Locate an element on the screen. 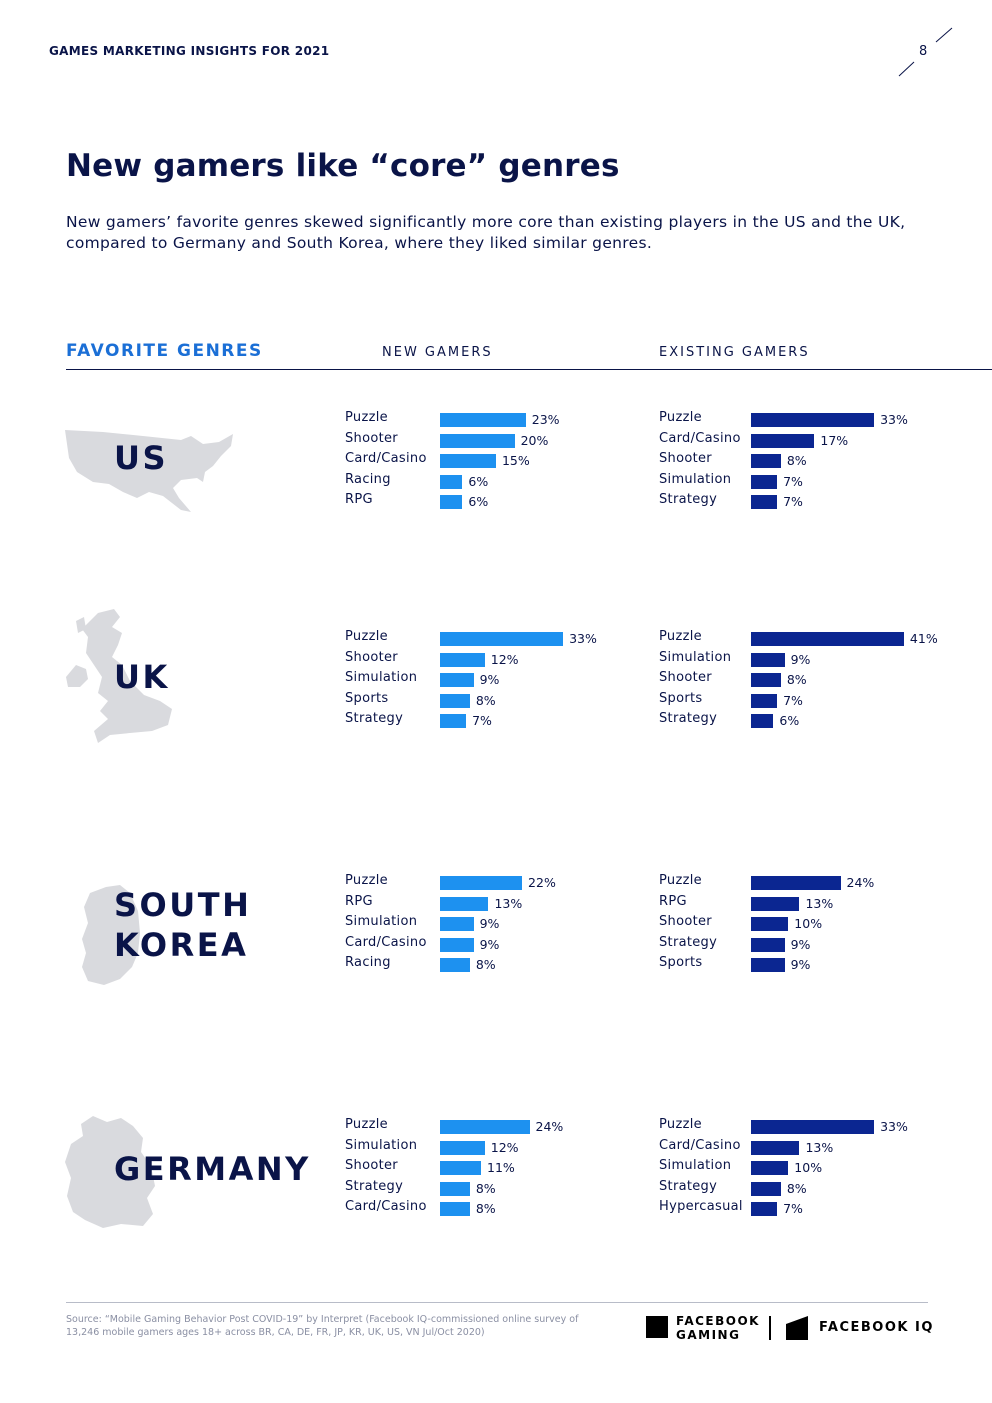  bar-row: Card/Casino 9% is located at coordinates (510, 945).